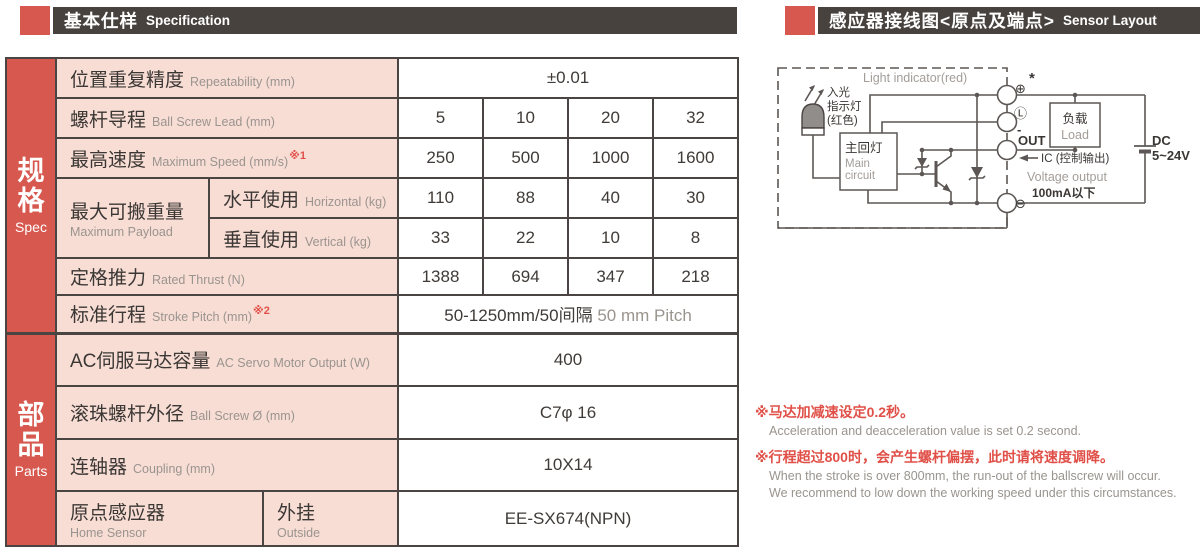 The image size is (1200, 553). I want to click on specification-section-header: 基本仕样 Specification, so click(378, 20).